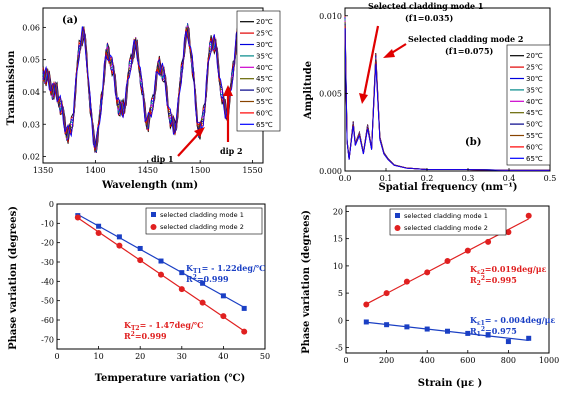 This screenshot has width=580, height=415. What do you see at coordinates (447, 187) in the screenshot?
I see `panel-b-x-axis-label: Spatial frequency (nm⁻¹)` at bounding box center [447, 187].